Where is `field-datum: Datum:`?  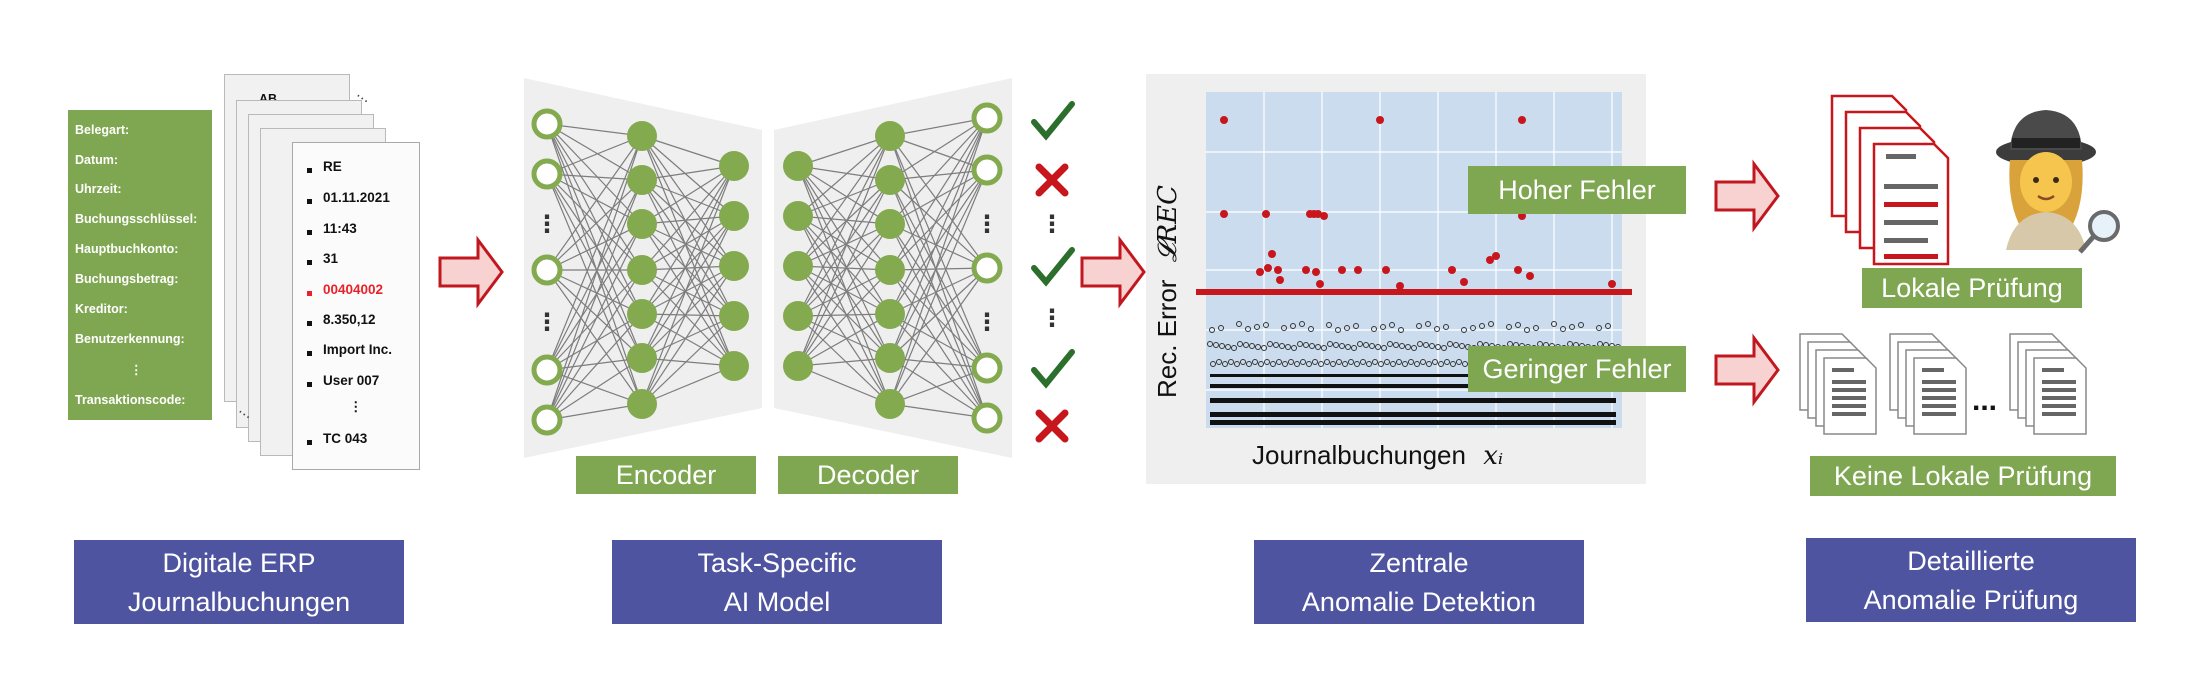 field-datum: Datum: is located at coordinates (97, 160).